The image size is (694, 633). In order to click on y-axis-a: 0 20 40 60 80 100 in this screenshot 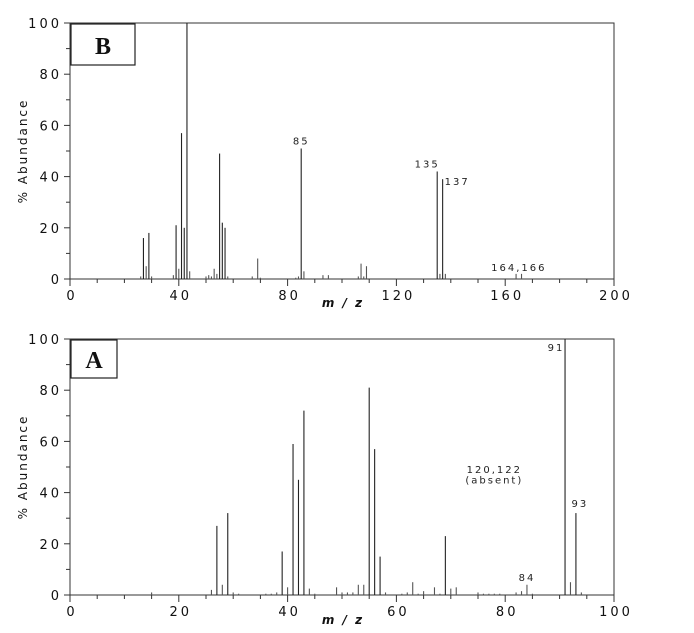, I will do `click(49, 468)`.